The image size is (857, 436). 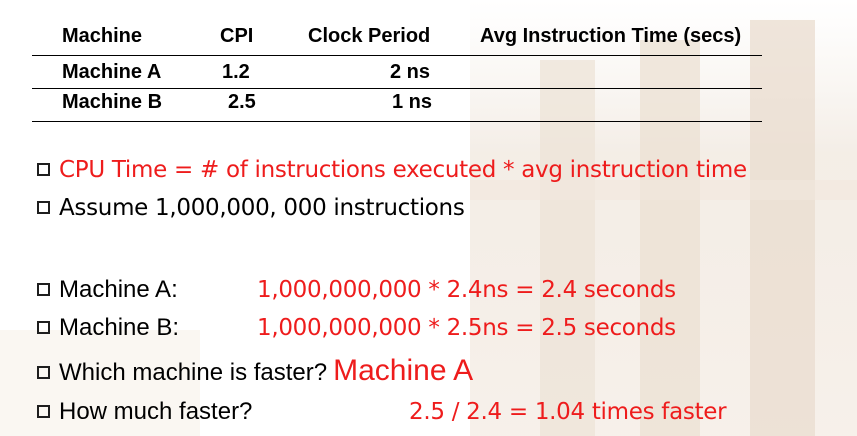 I want to click on row-a-machine: Machine A, so click(x=112, y=72).